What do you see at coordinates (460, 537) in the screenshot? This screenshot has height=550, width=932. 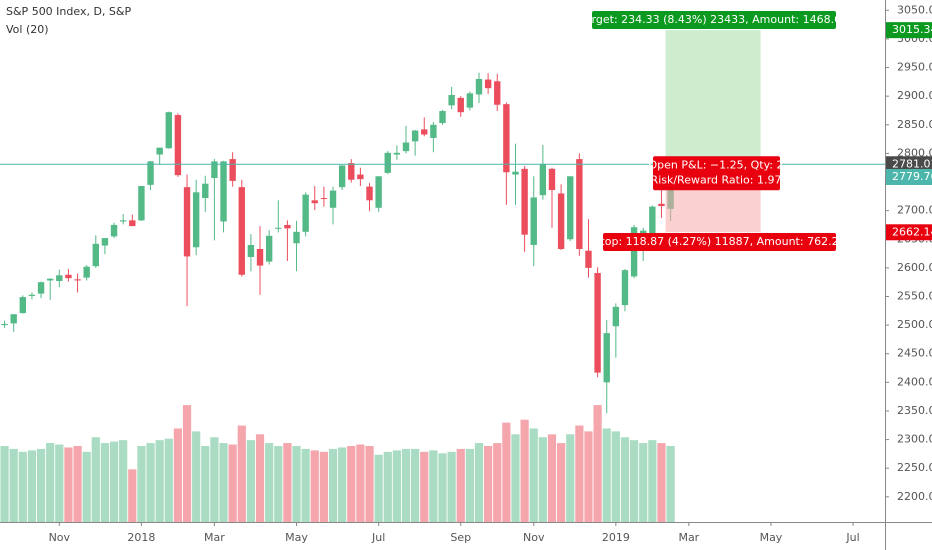 I see `x-tick-label: Sep` at bounding box center [460, 537].